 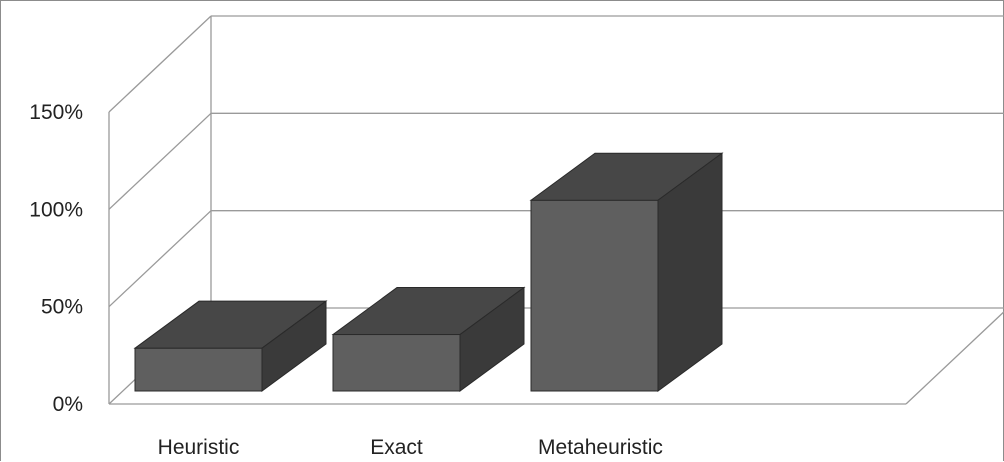 What do you see at coordinates (68, 404) in the screenshot?
I see `y-tick-label: 0%` at bounding box center [68, 404].